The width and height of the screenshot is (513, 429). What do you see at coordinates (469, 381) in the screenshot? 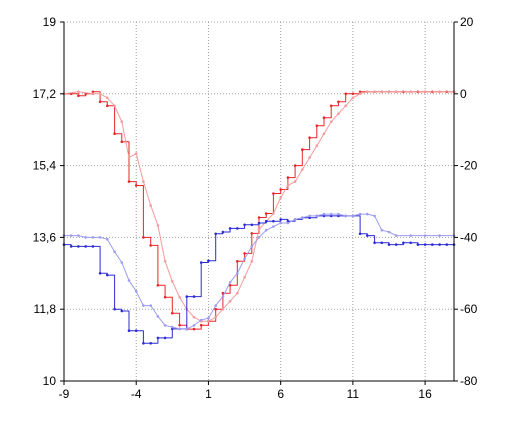
I see `right-tick-label: -80` at bounding box center [469, 381].